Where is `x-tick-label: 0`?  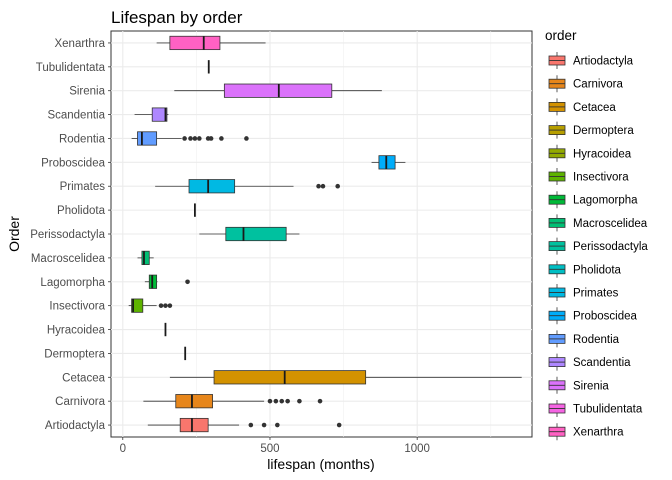 x-tick-label: 0 is located at coordinates (123, 449).